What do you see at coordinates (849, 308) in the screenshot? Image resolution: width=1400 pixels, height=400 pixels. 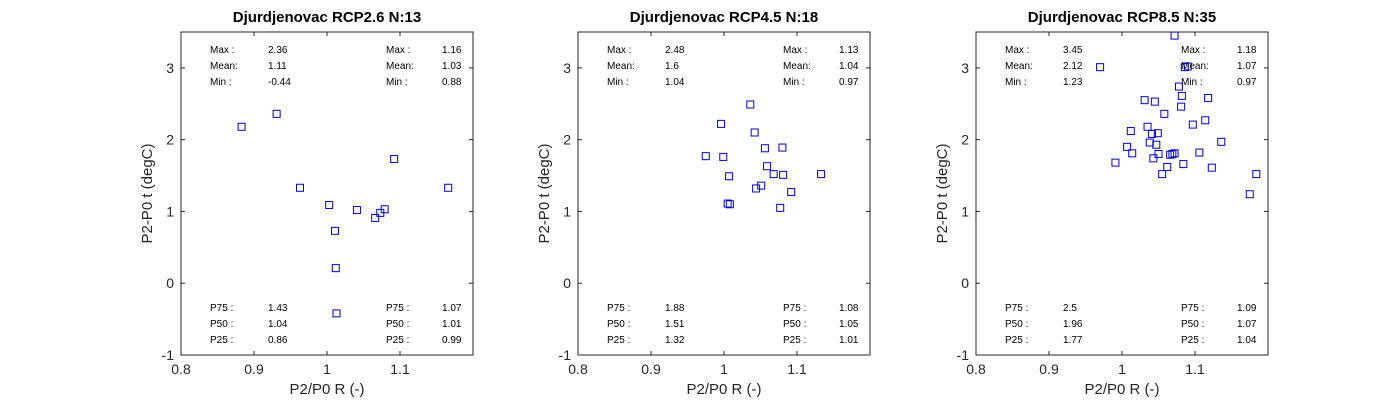 I see `stat-value: 1.08` at bounding box center [849, 308].